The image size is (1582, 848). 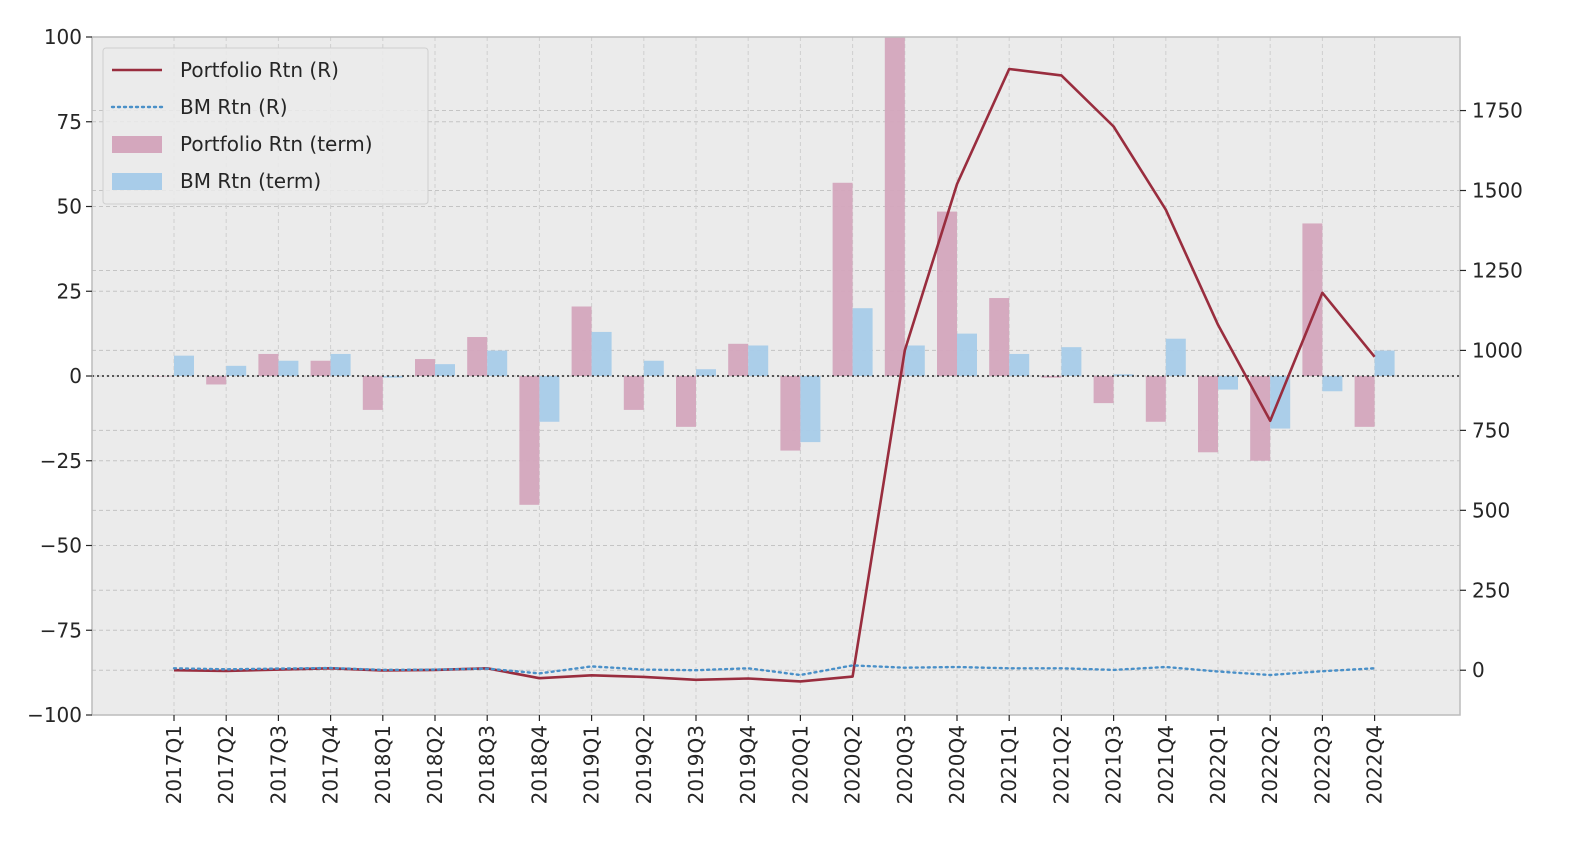 I want to click on left-y-axis: −100 −75 −50 −25 0 25 50 75 100, so click(x=59, y=376).